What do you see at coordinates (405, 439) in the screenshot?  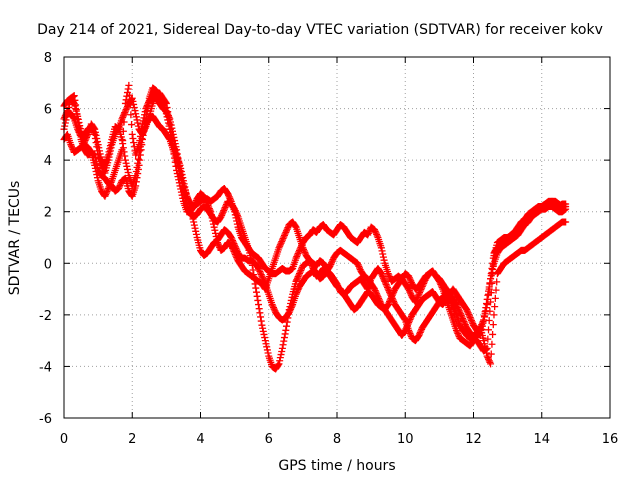 I see `x-tick-label: 10` at bounding box center [405, 439].